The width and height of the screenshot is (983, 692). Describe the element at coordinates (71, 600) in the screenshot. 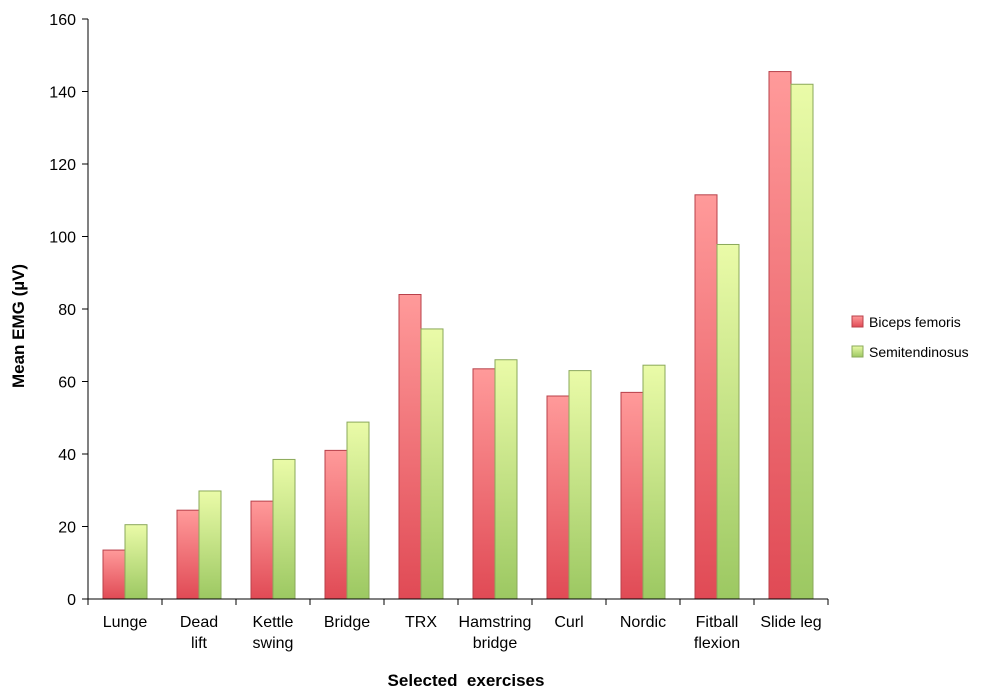

I see `y-tick-label: 0` at that location.